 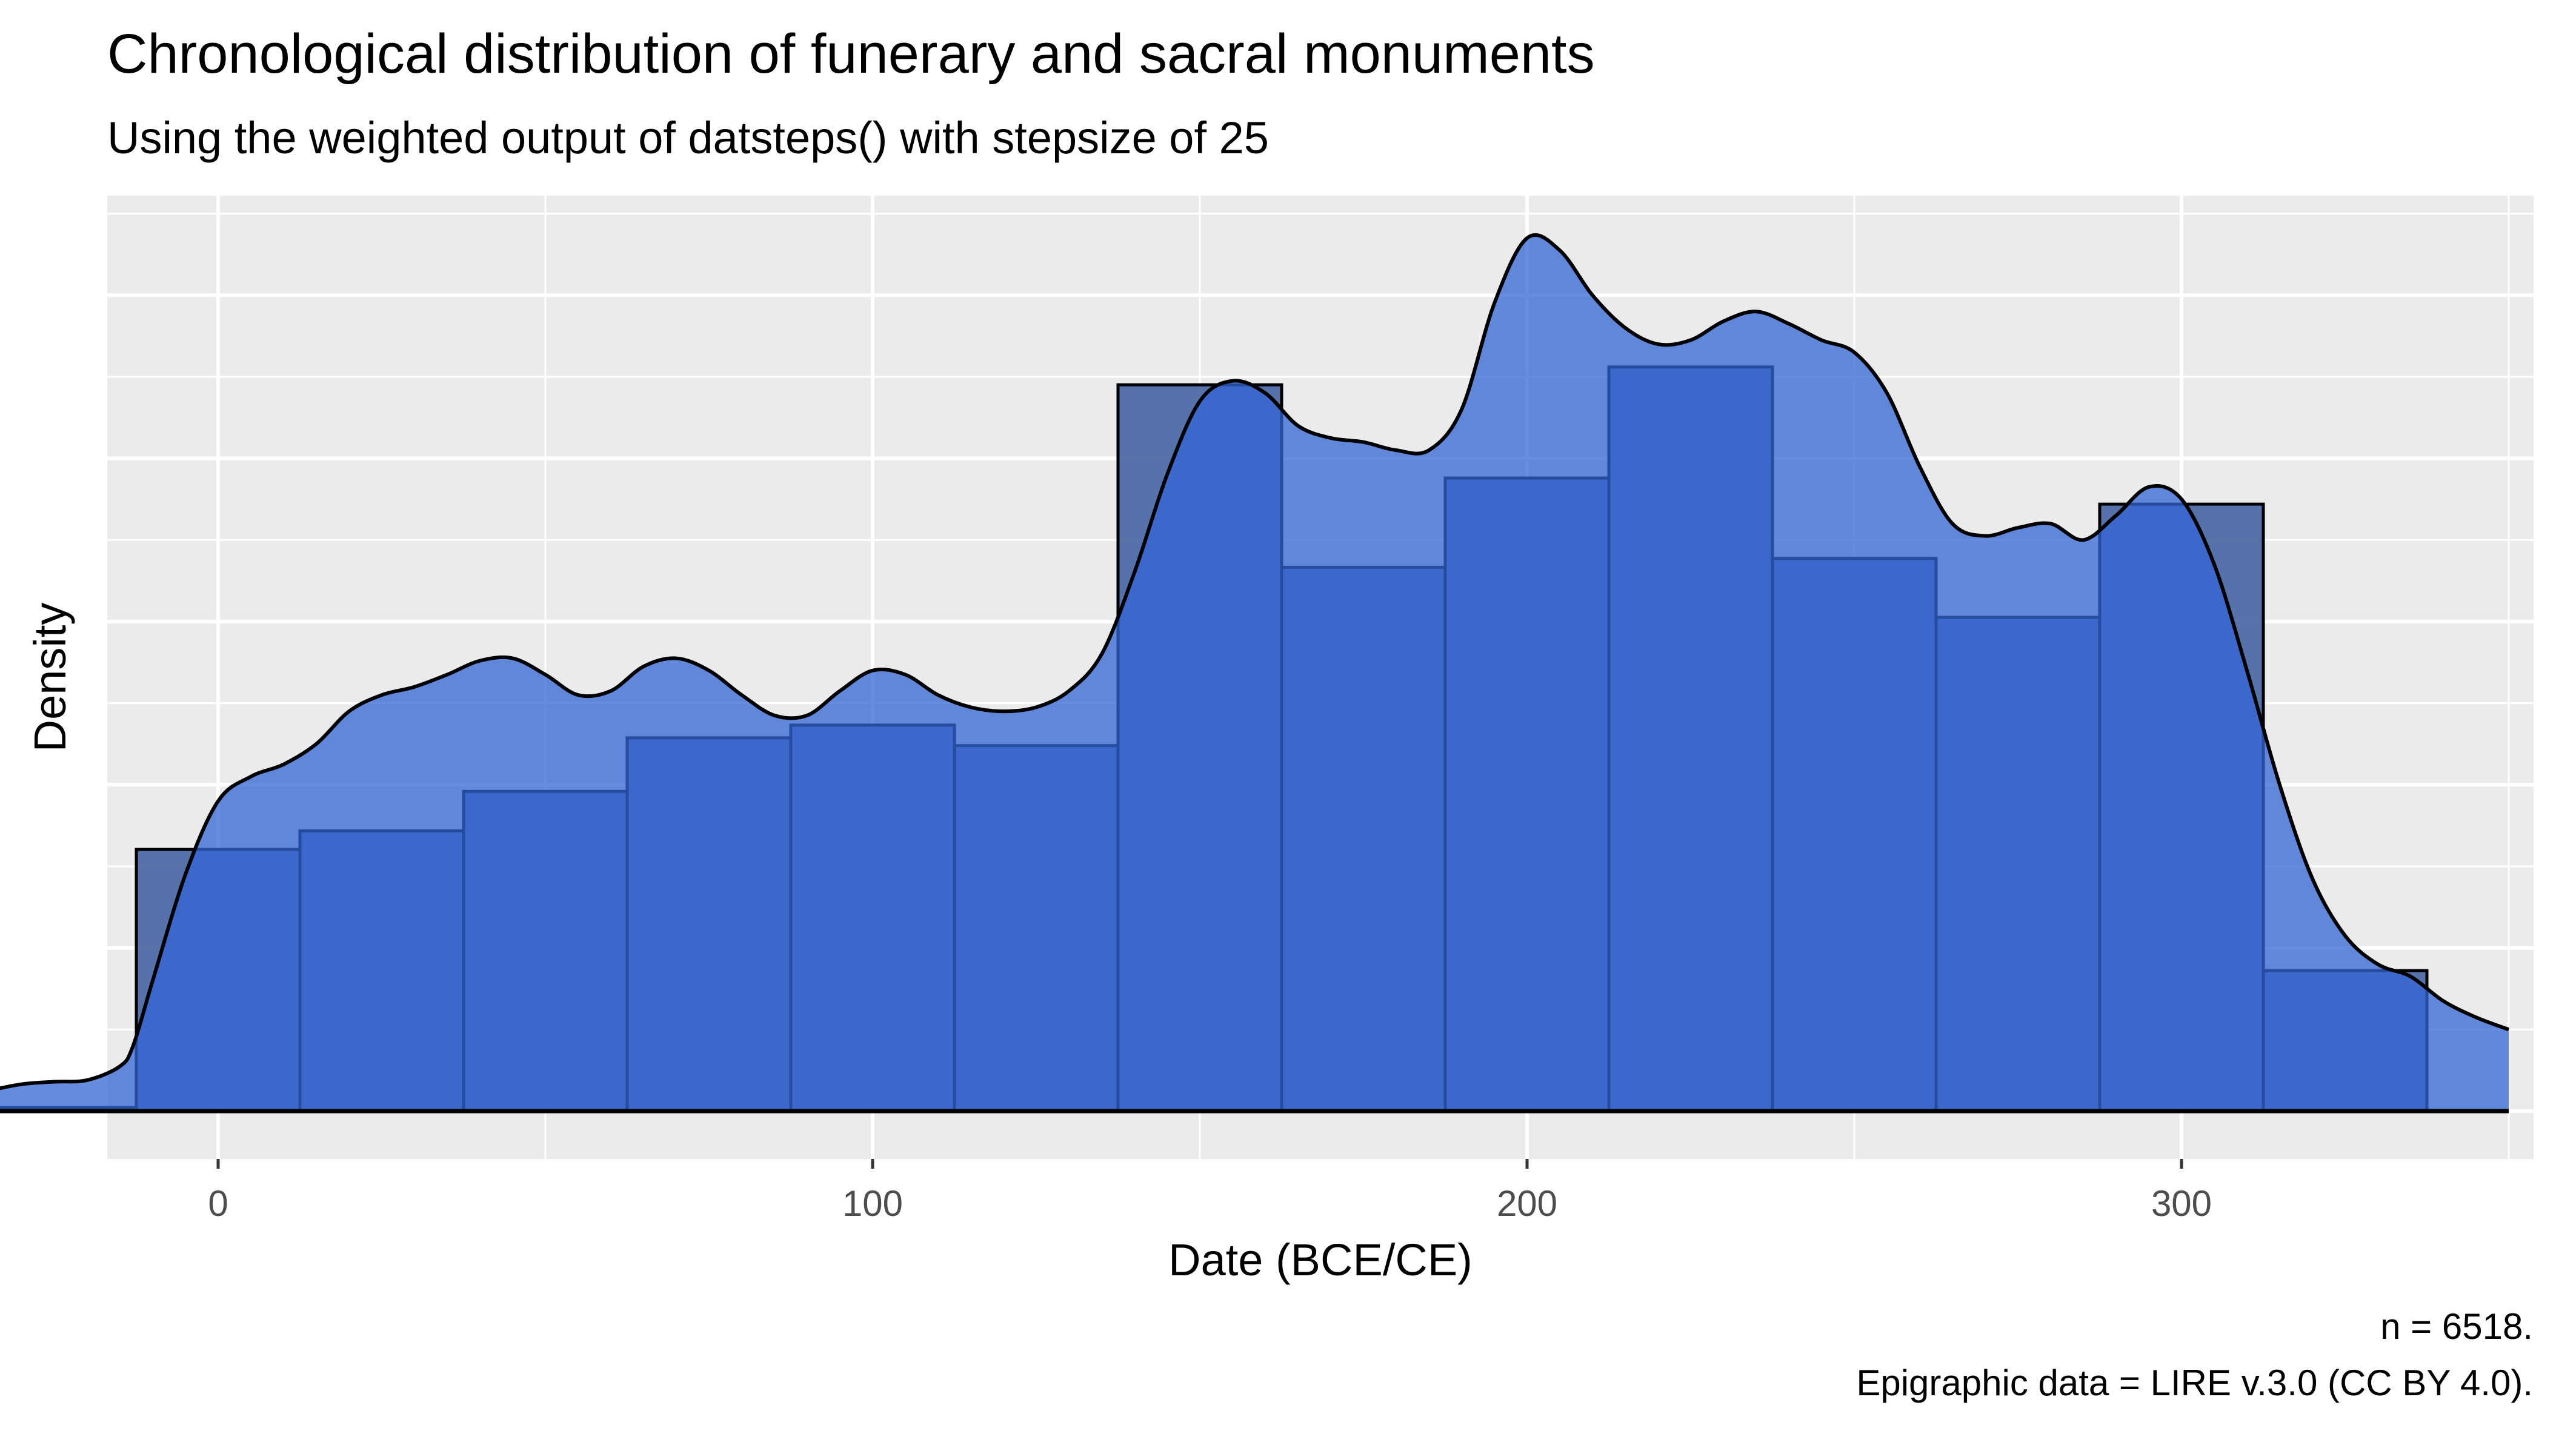 I want to click on x-tick-label: 100, so click(x=872, y=1203).